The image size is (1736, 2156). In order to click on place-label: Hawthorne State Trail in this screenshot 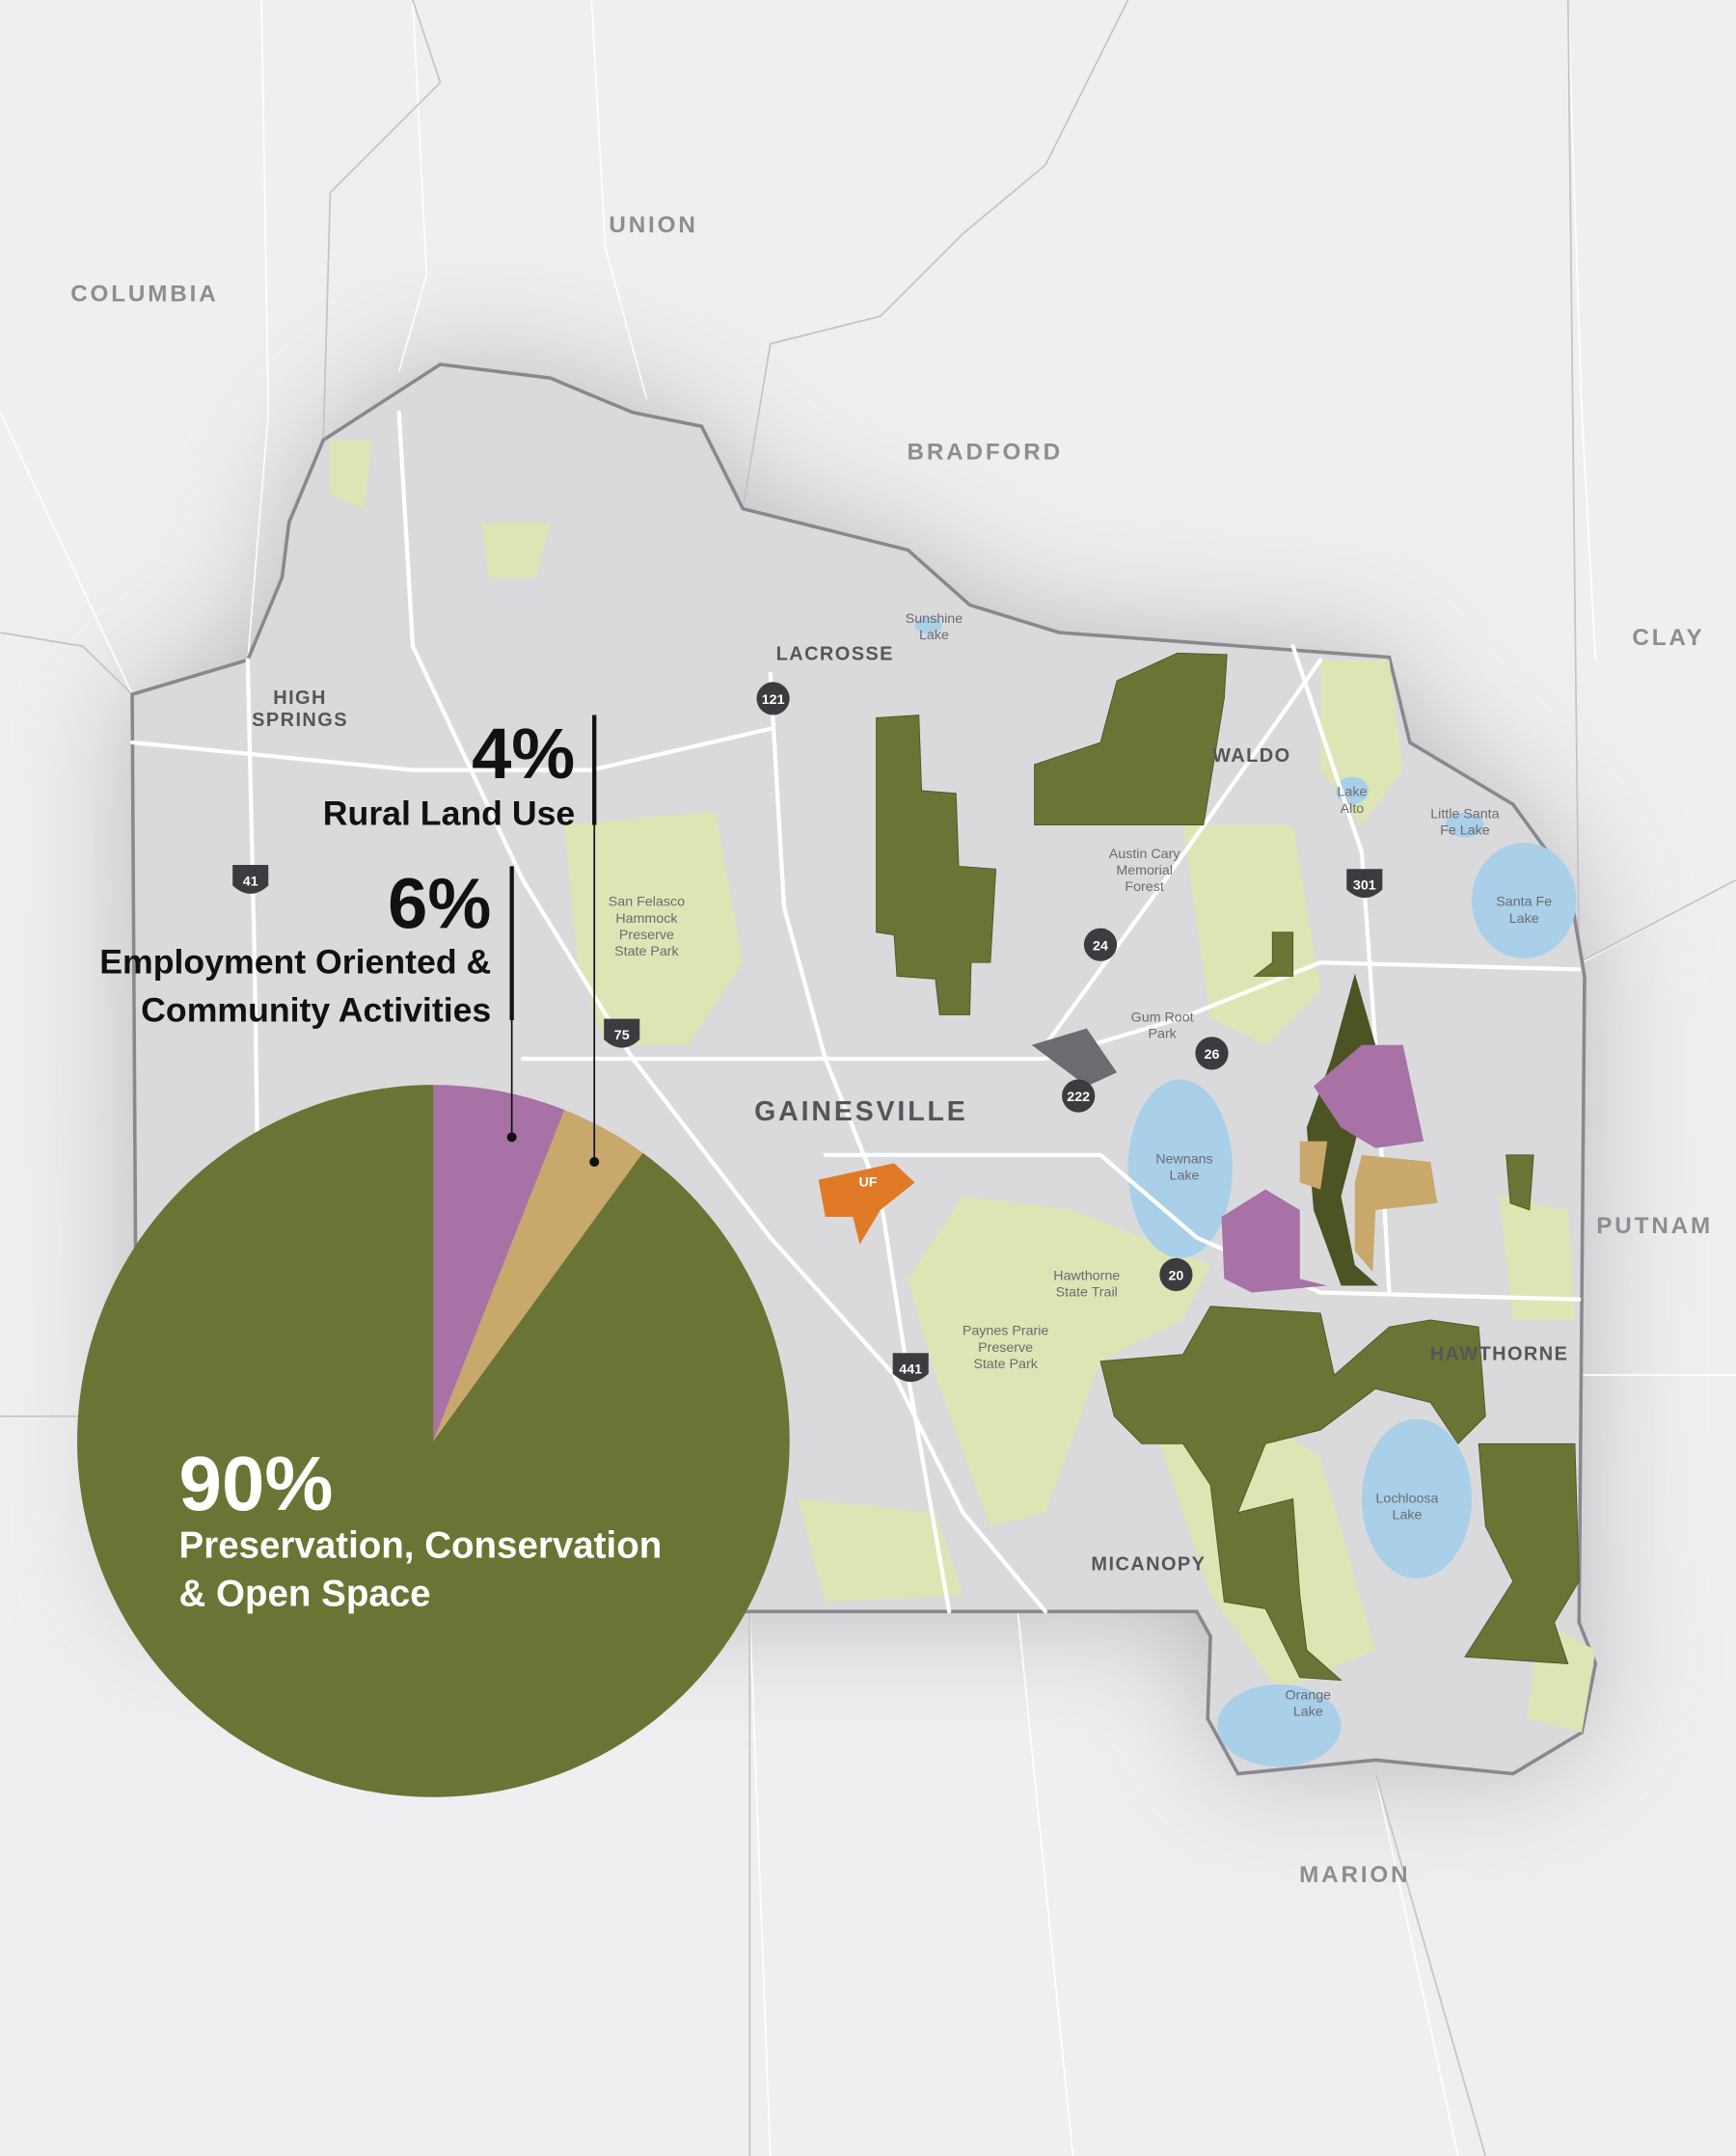, I will do `click(1086, 1285)`.